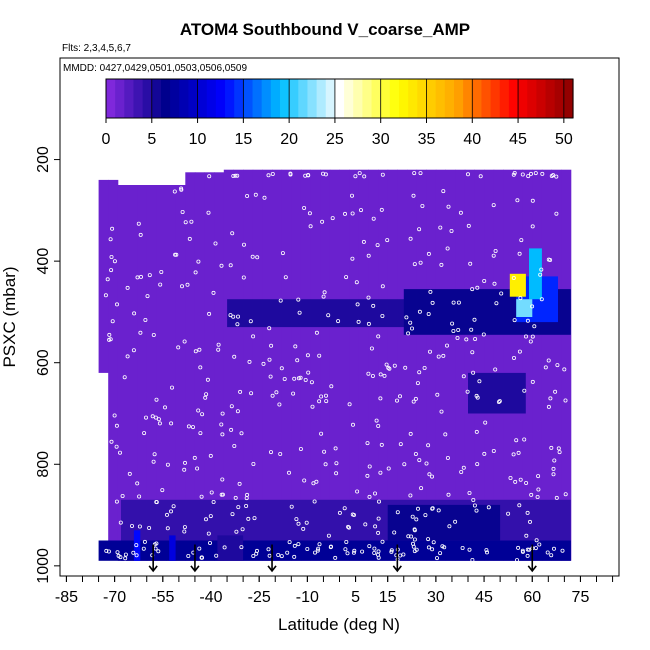 Image resolution: width=650 pixels, height=650 pixels. Describe the element at coordinates (210, 597) in the screenshot. I see `x-tick-label: -40` at that location.